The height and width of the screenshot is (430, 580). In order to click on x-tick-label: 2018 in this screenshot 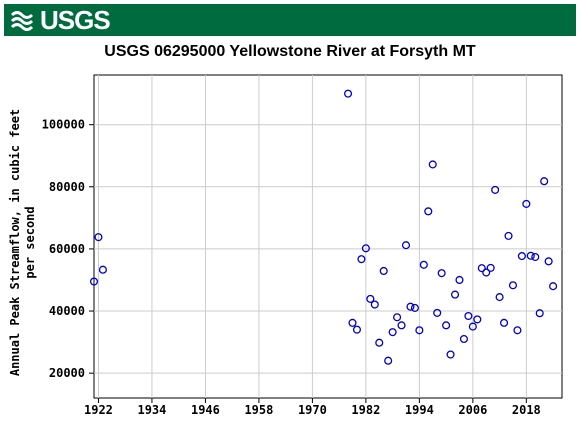, I will do `click(526, 410)`.